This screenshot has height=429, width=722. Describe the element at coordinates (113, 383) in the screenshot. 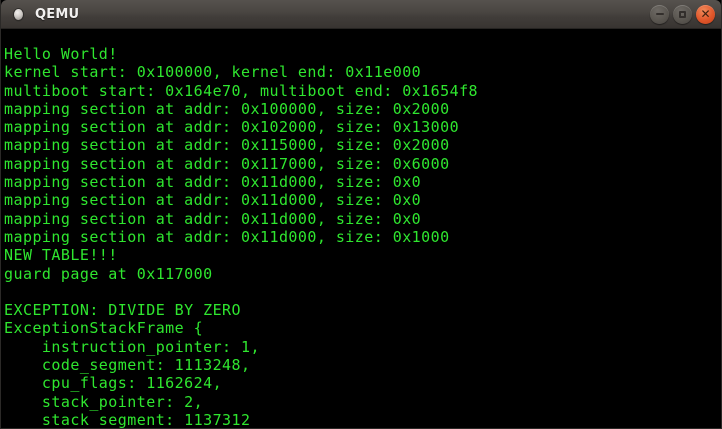

I see `terminal-line: cpu_flags: 1162624,` at that location.